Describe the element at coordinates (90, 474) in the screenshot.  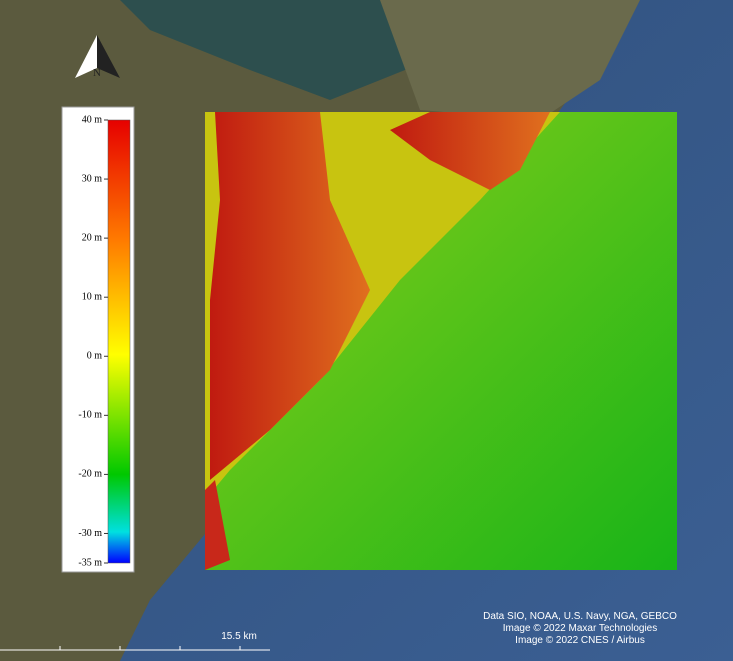
I see `legend-tick-label: -20 m` at that location.